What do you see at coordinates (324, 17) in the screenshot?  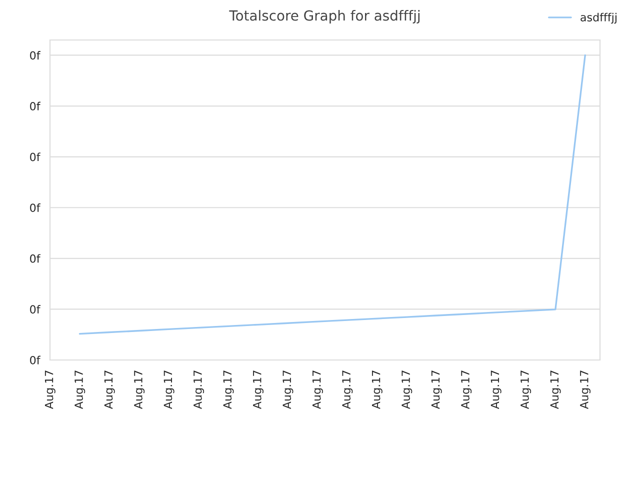 I see `chart-title: Totalscore Graph for asdfffjj` at bounding box center [324, 17].